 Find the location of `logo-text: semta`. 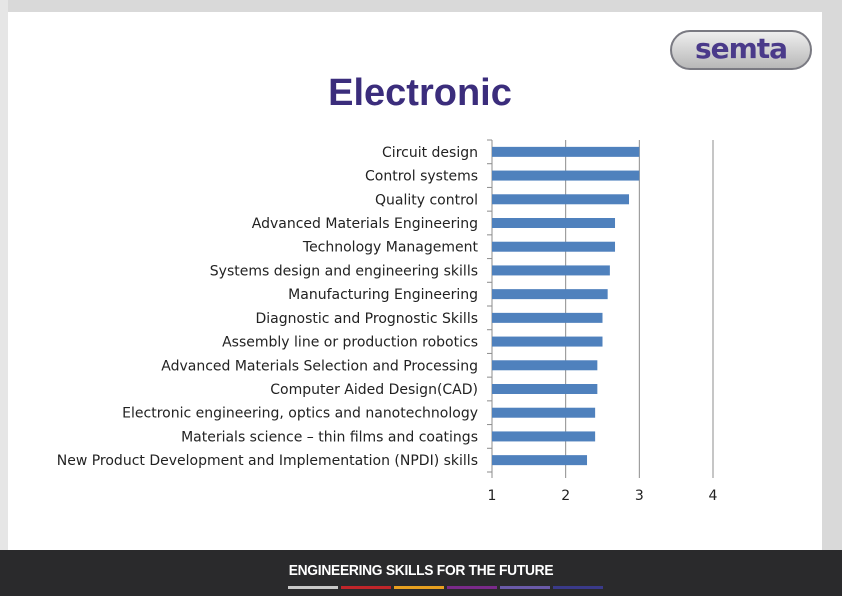

logo-text: semta is located at coordinates (741, 48).